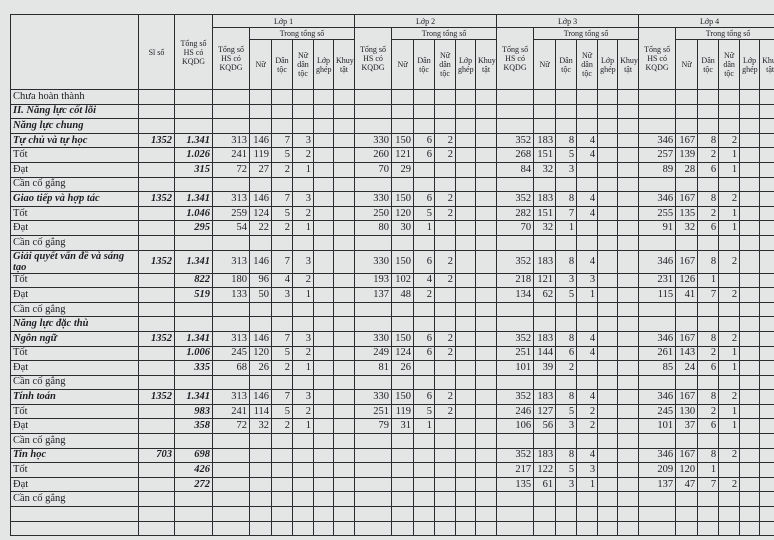  I want to click on table-cell: 183, so click(545, 261).